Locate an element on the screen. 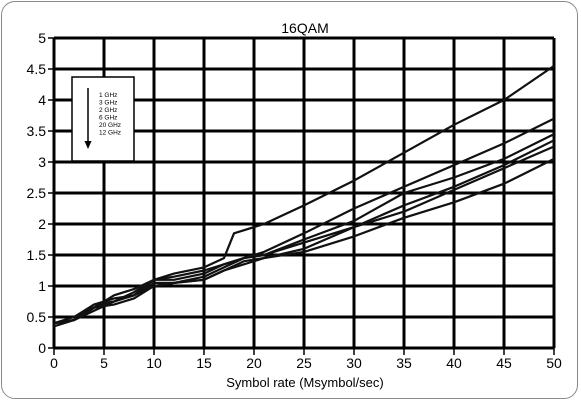 The image size is (581, 402). y-tick-label: 1 is located at coordinates (42, 286).